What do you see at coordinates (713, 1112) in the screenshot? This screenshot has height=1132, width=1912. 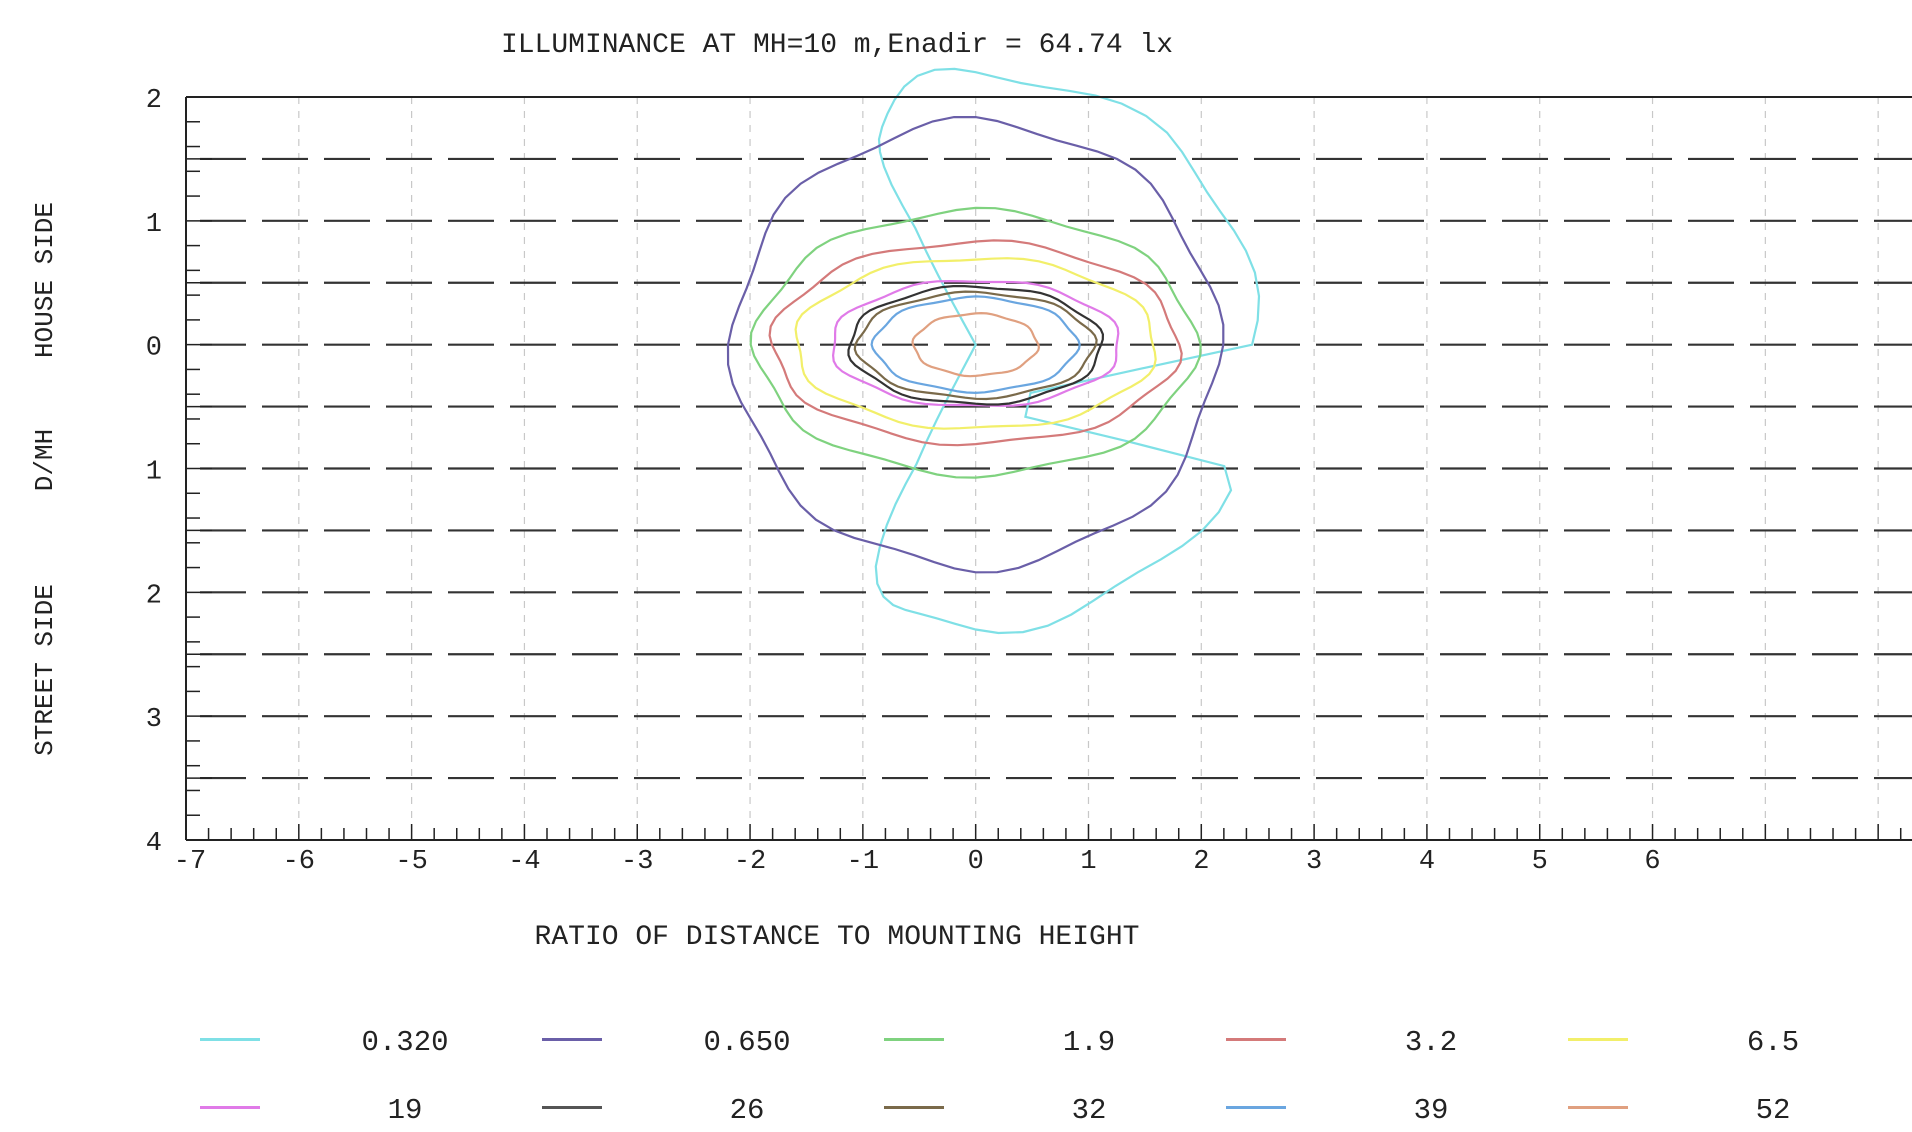 I see `legend-item: 26` at bounding box center [713, 1112].